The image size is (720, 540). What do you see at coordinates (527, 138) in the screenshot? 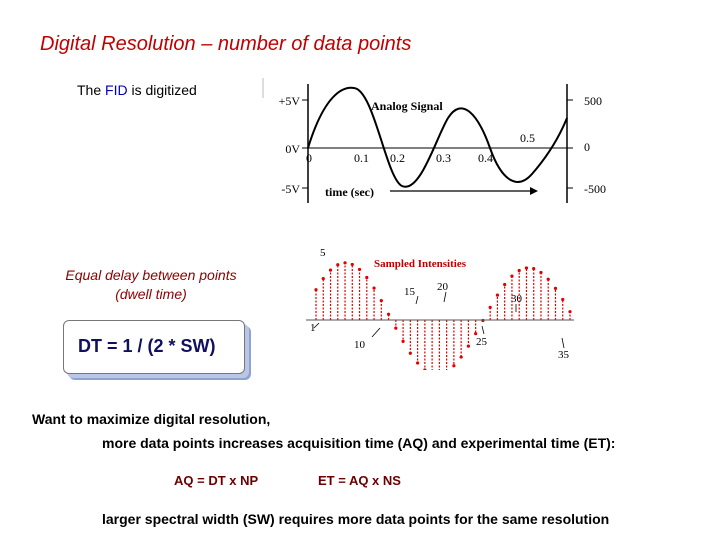
I see `x-tick-label: 0.5` at bounding box center [527, 138].